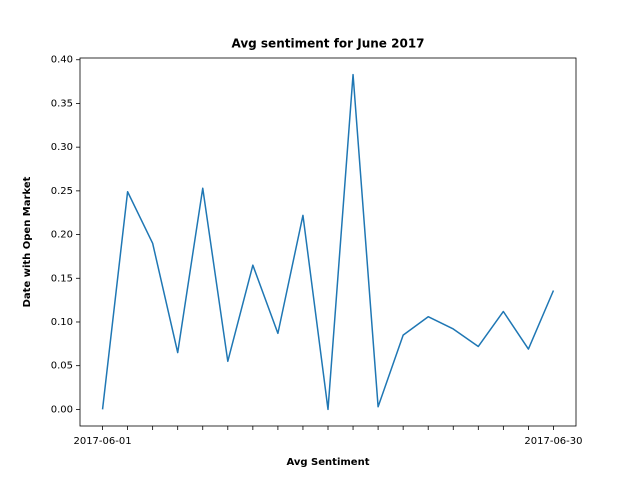 The height and width of the screenshot is (480, 640). What do you see at coordinates (62, 322) in the screenshot?
I see `y-tick-label: 0.10` at bounding box center [62, 322].